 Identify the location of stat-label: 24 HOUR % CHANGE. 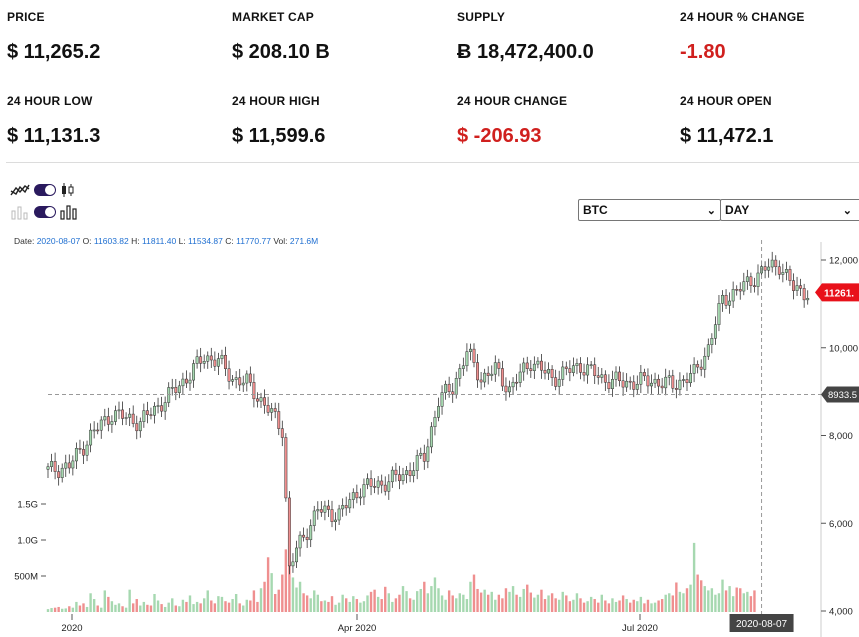
(742, 17).